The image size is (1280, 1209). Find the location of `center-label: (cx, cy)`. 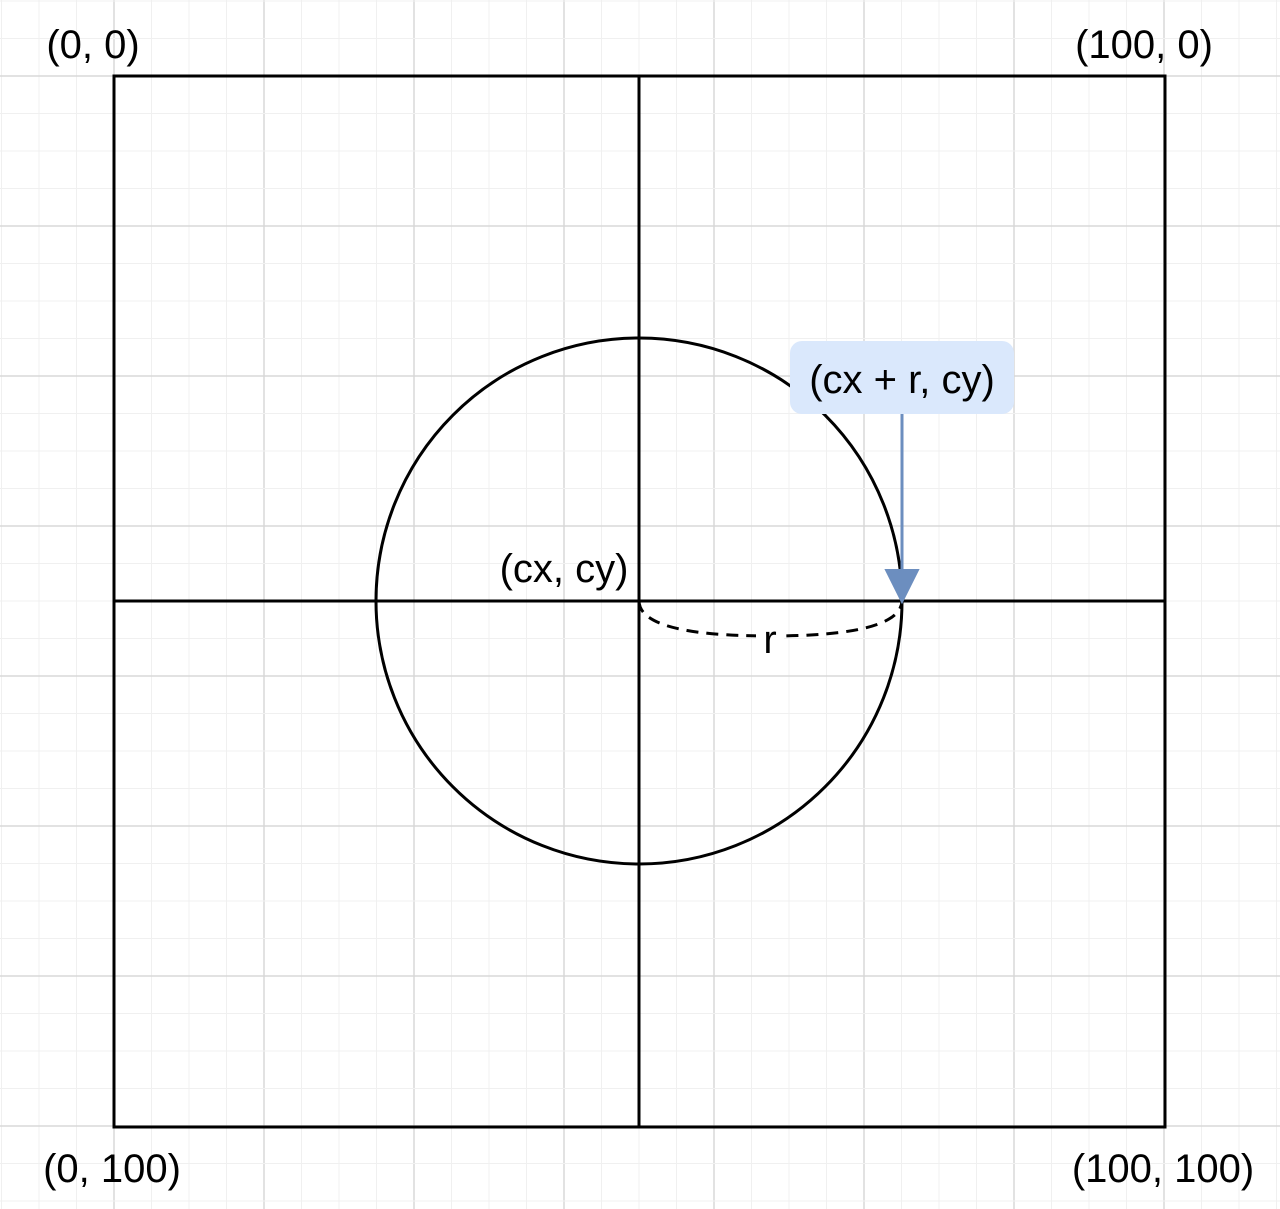

center-label: (cx, cy) is located at coordinates (564, 569).